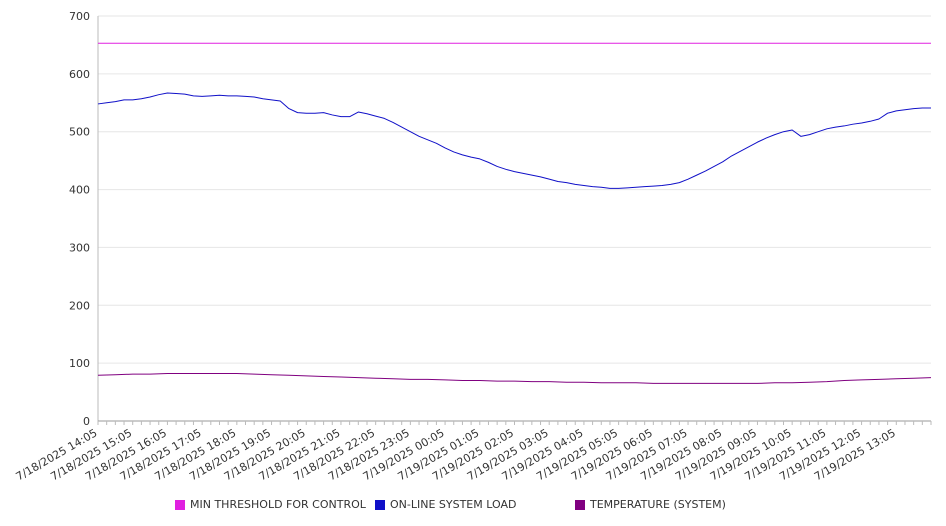  What do you see at coordinates (580, 504) in the screenshot?
I see `legend-swatch-temperature` at bounding box center [580, 504].